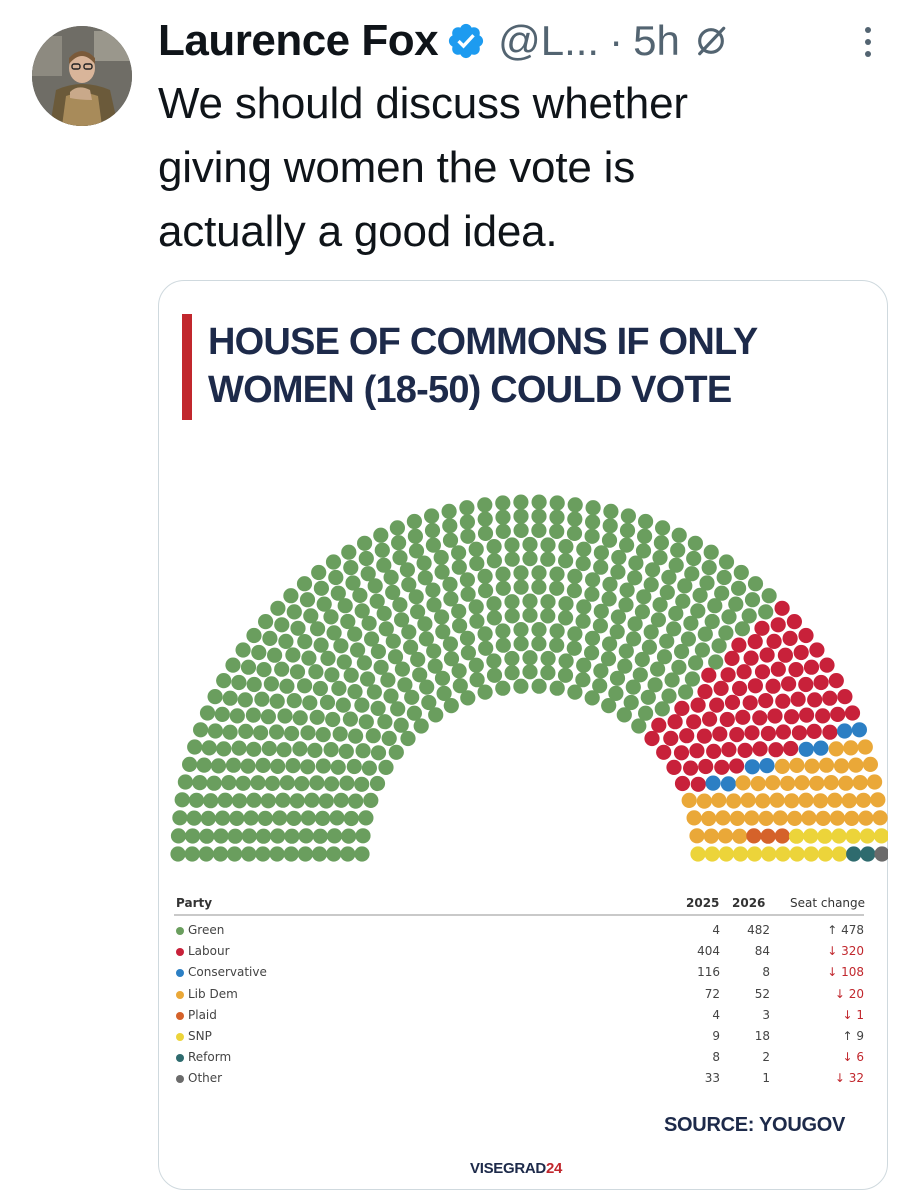  I want to click on party-row: Other 33 1 ↓ 32, so click(519, 1080).